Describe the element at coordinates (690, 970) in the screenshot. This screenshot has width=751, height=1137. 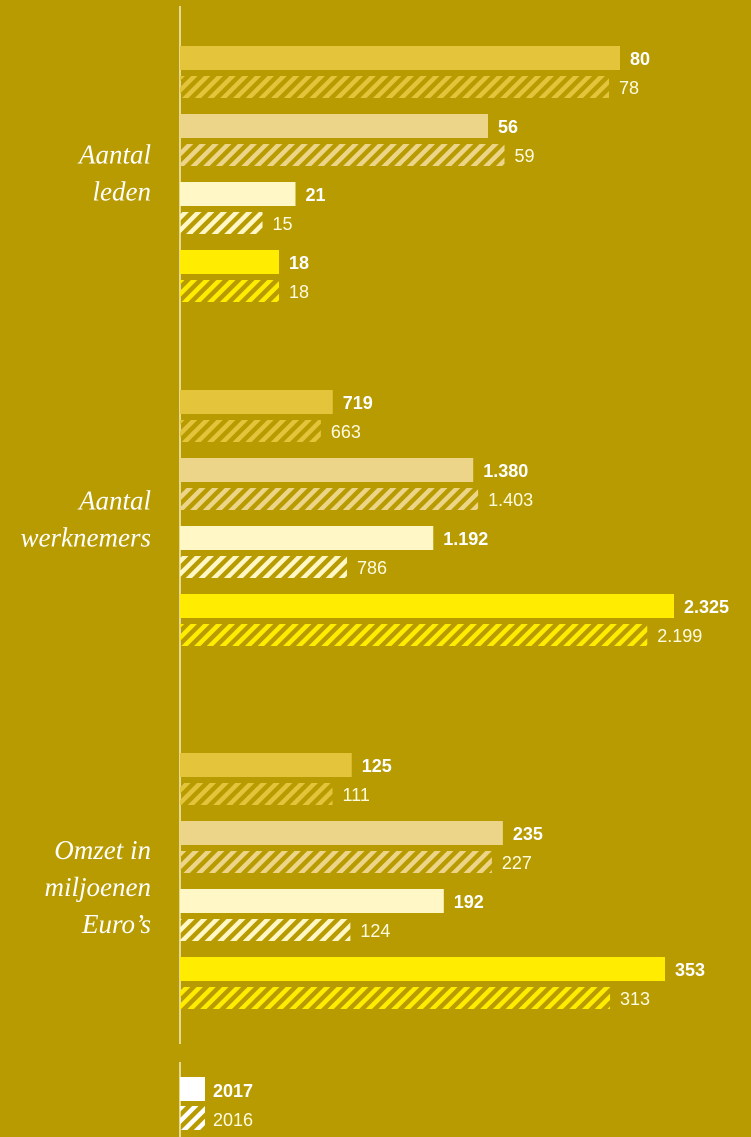
I see `data-label-2017: 353` at that location.